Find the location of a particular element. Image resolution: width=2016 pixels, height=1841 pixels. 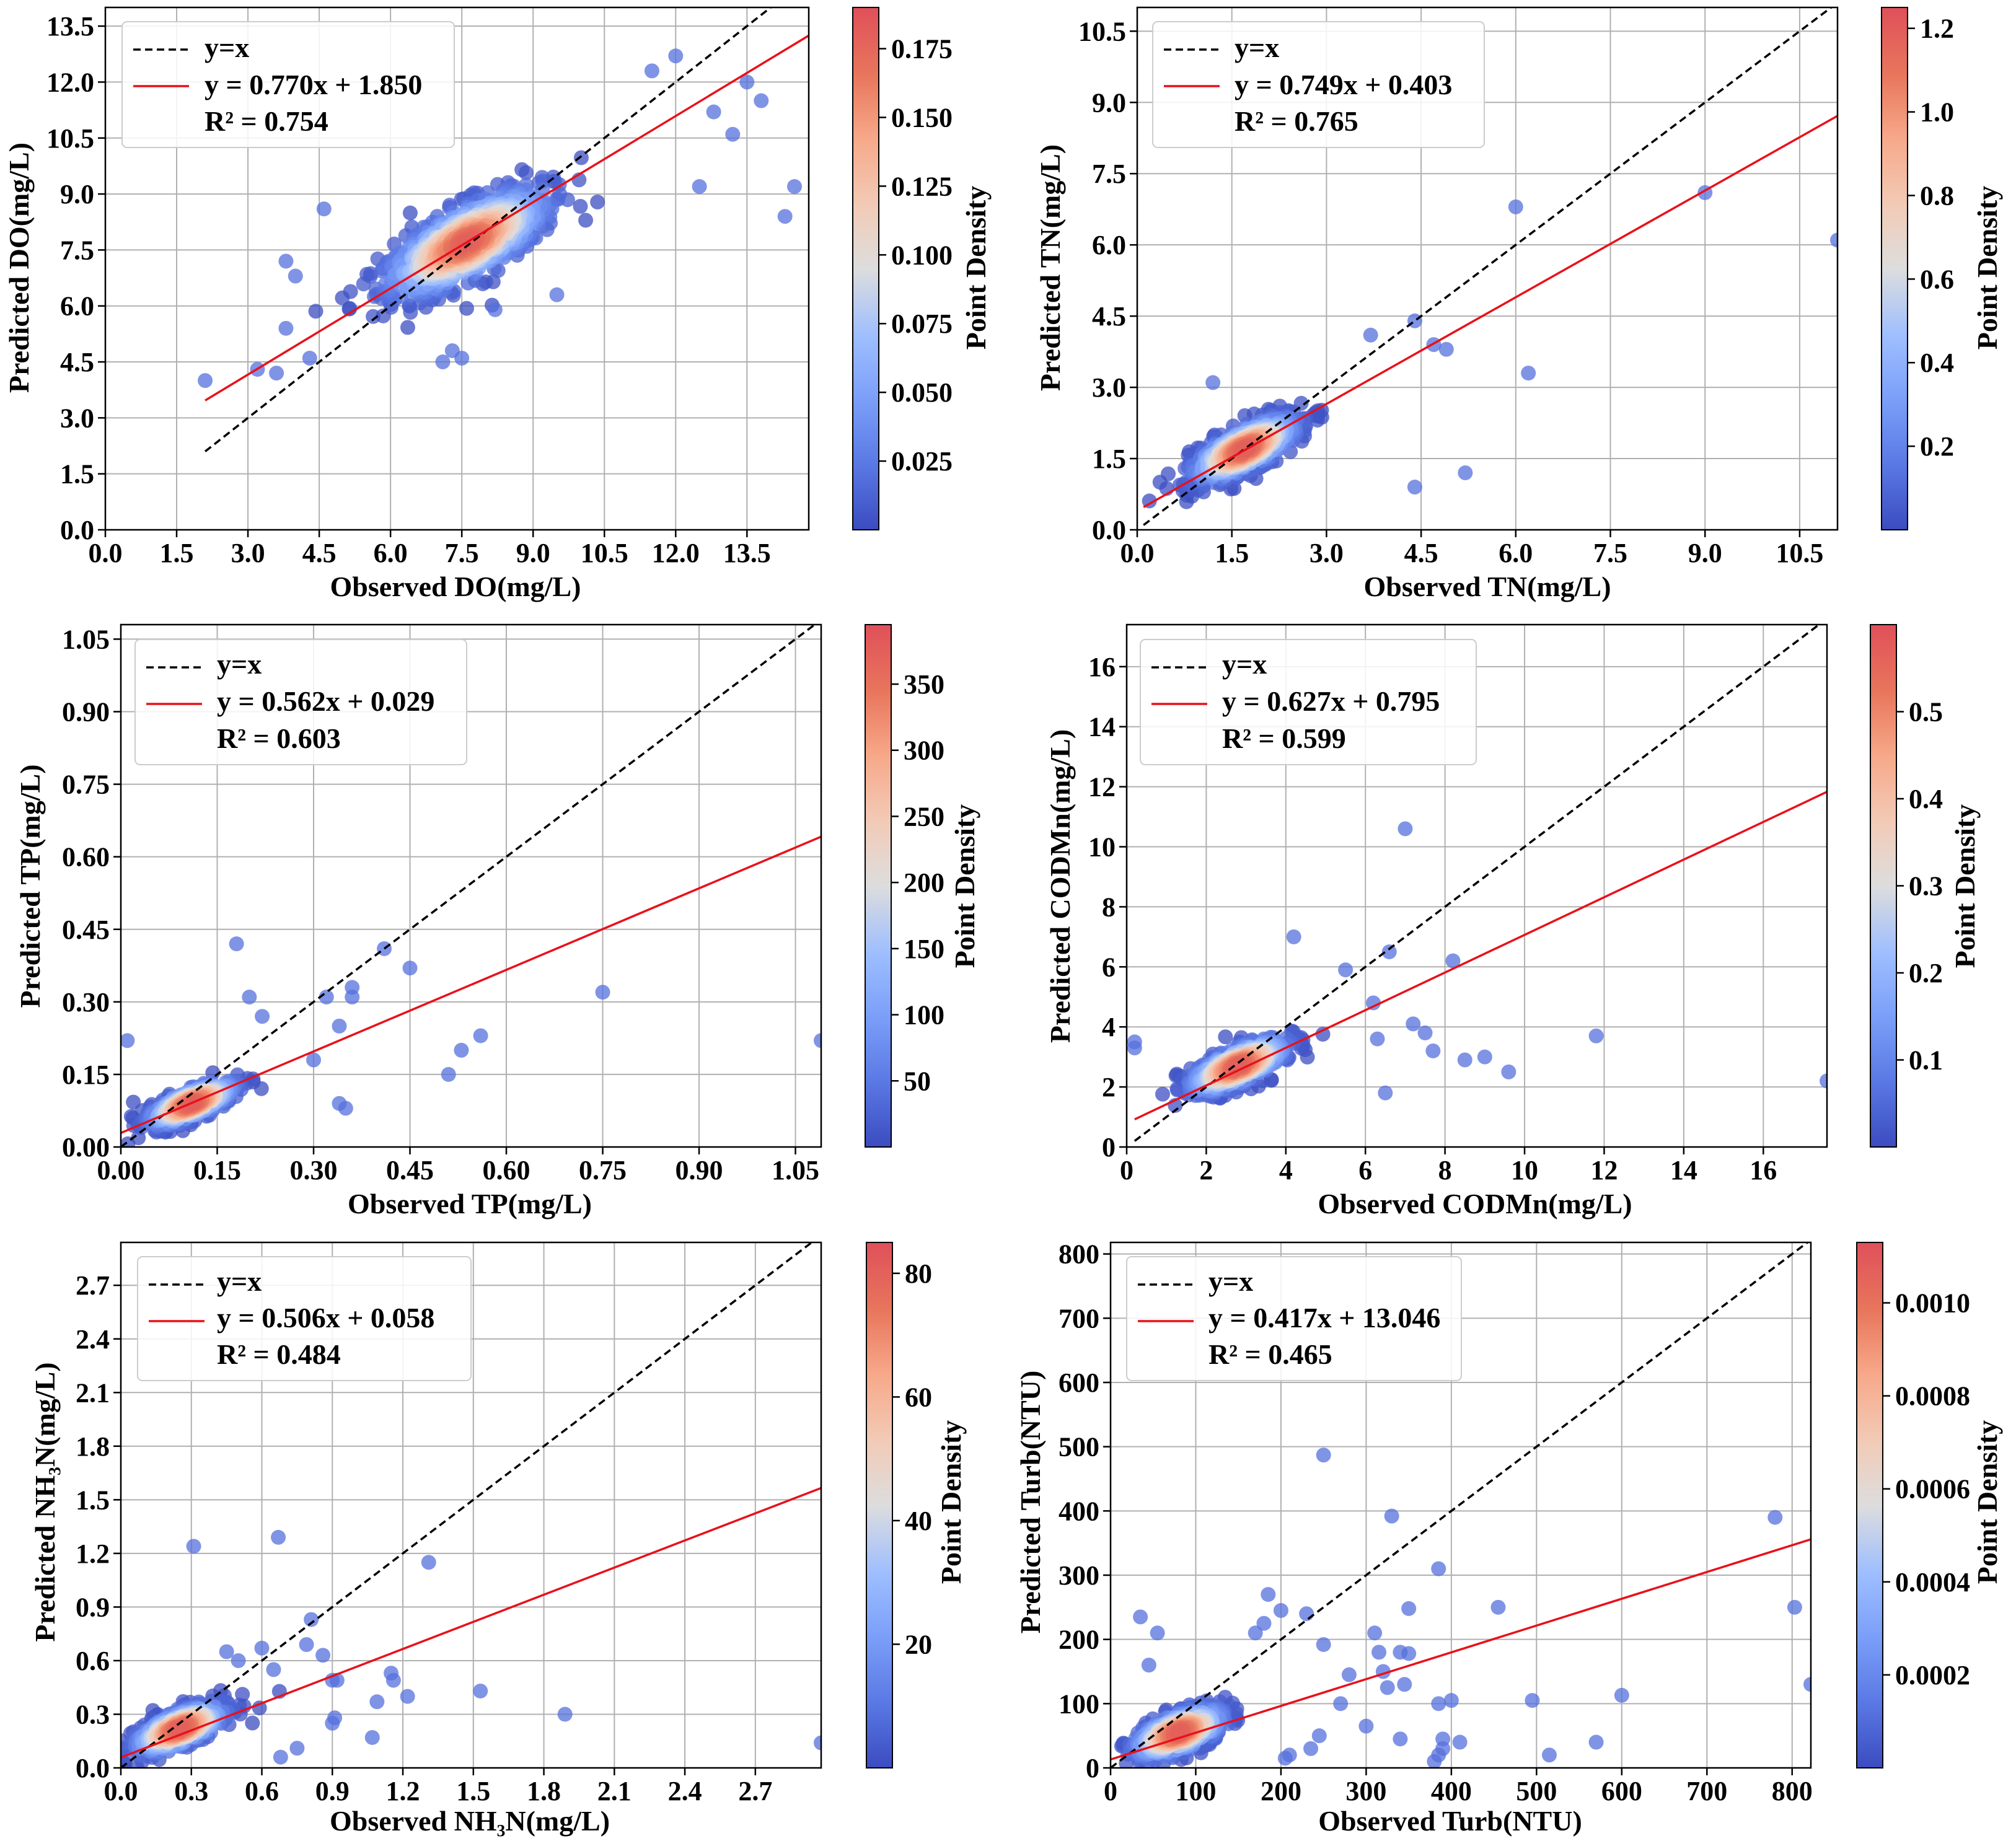

panel-nh3n-ytick-label: 1.5 is located at coordinates (93, 1500).